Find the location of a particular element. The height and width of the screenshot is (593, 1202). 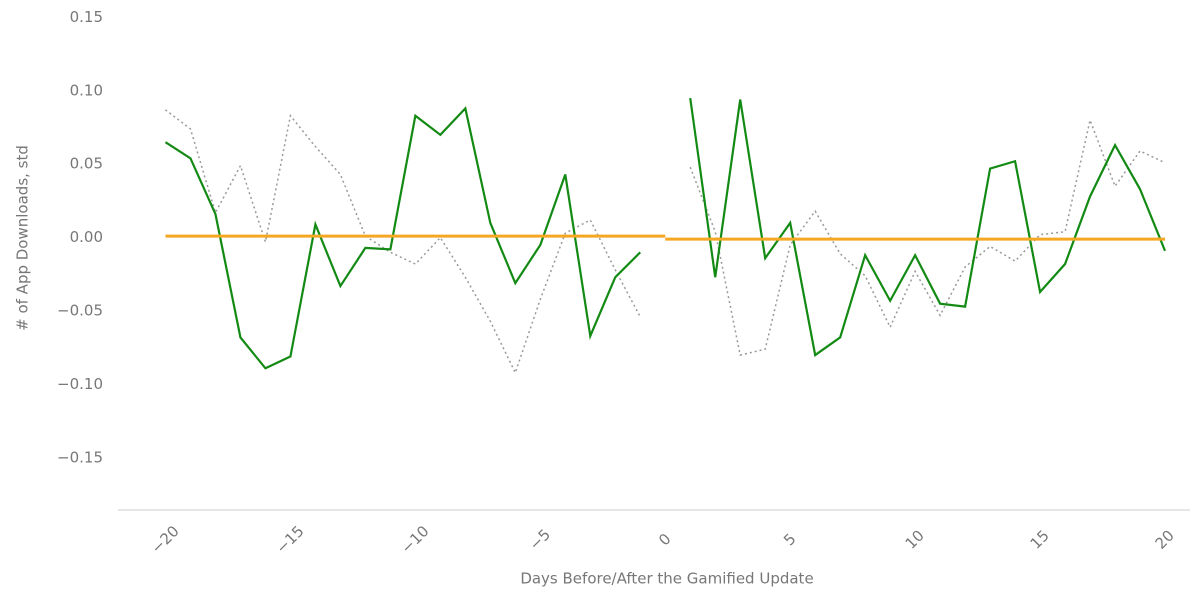

x-tick-label: 15 is located at coordinates (1040, 540).